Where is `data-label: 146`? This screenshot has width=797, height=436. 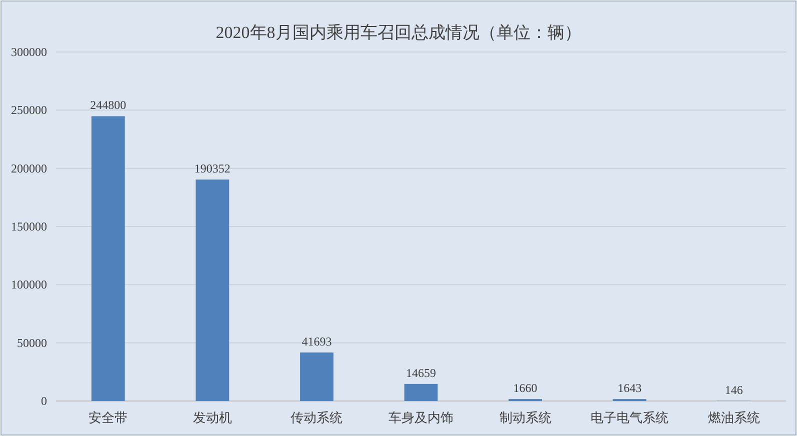 data-label: 146 is located at coordinates (733, 389).